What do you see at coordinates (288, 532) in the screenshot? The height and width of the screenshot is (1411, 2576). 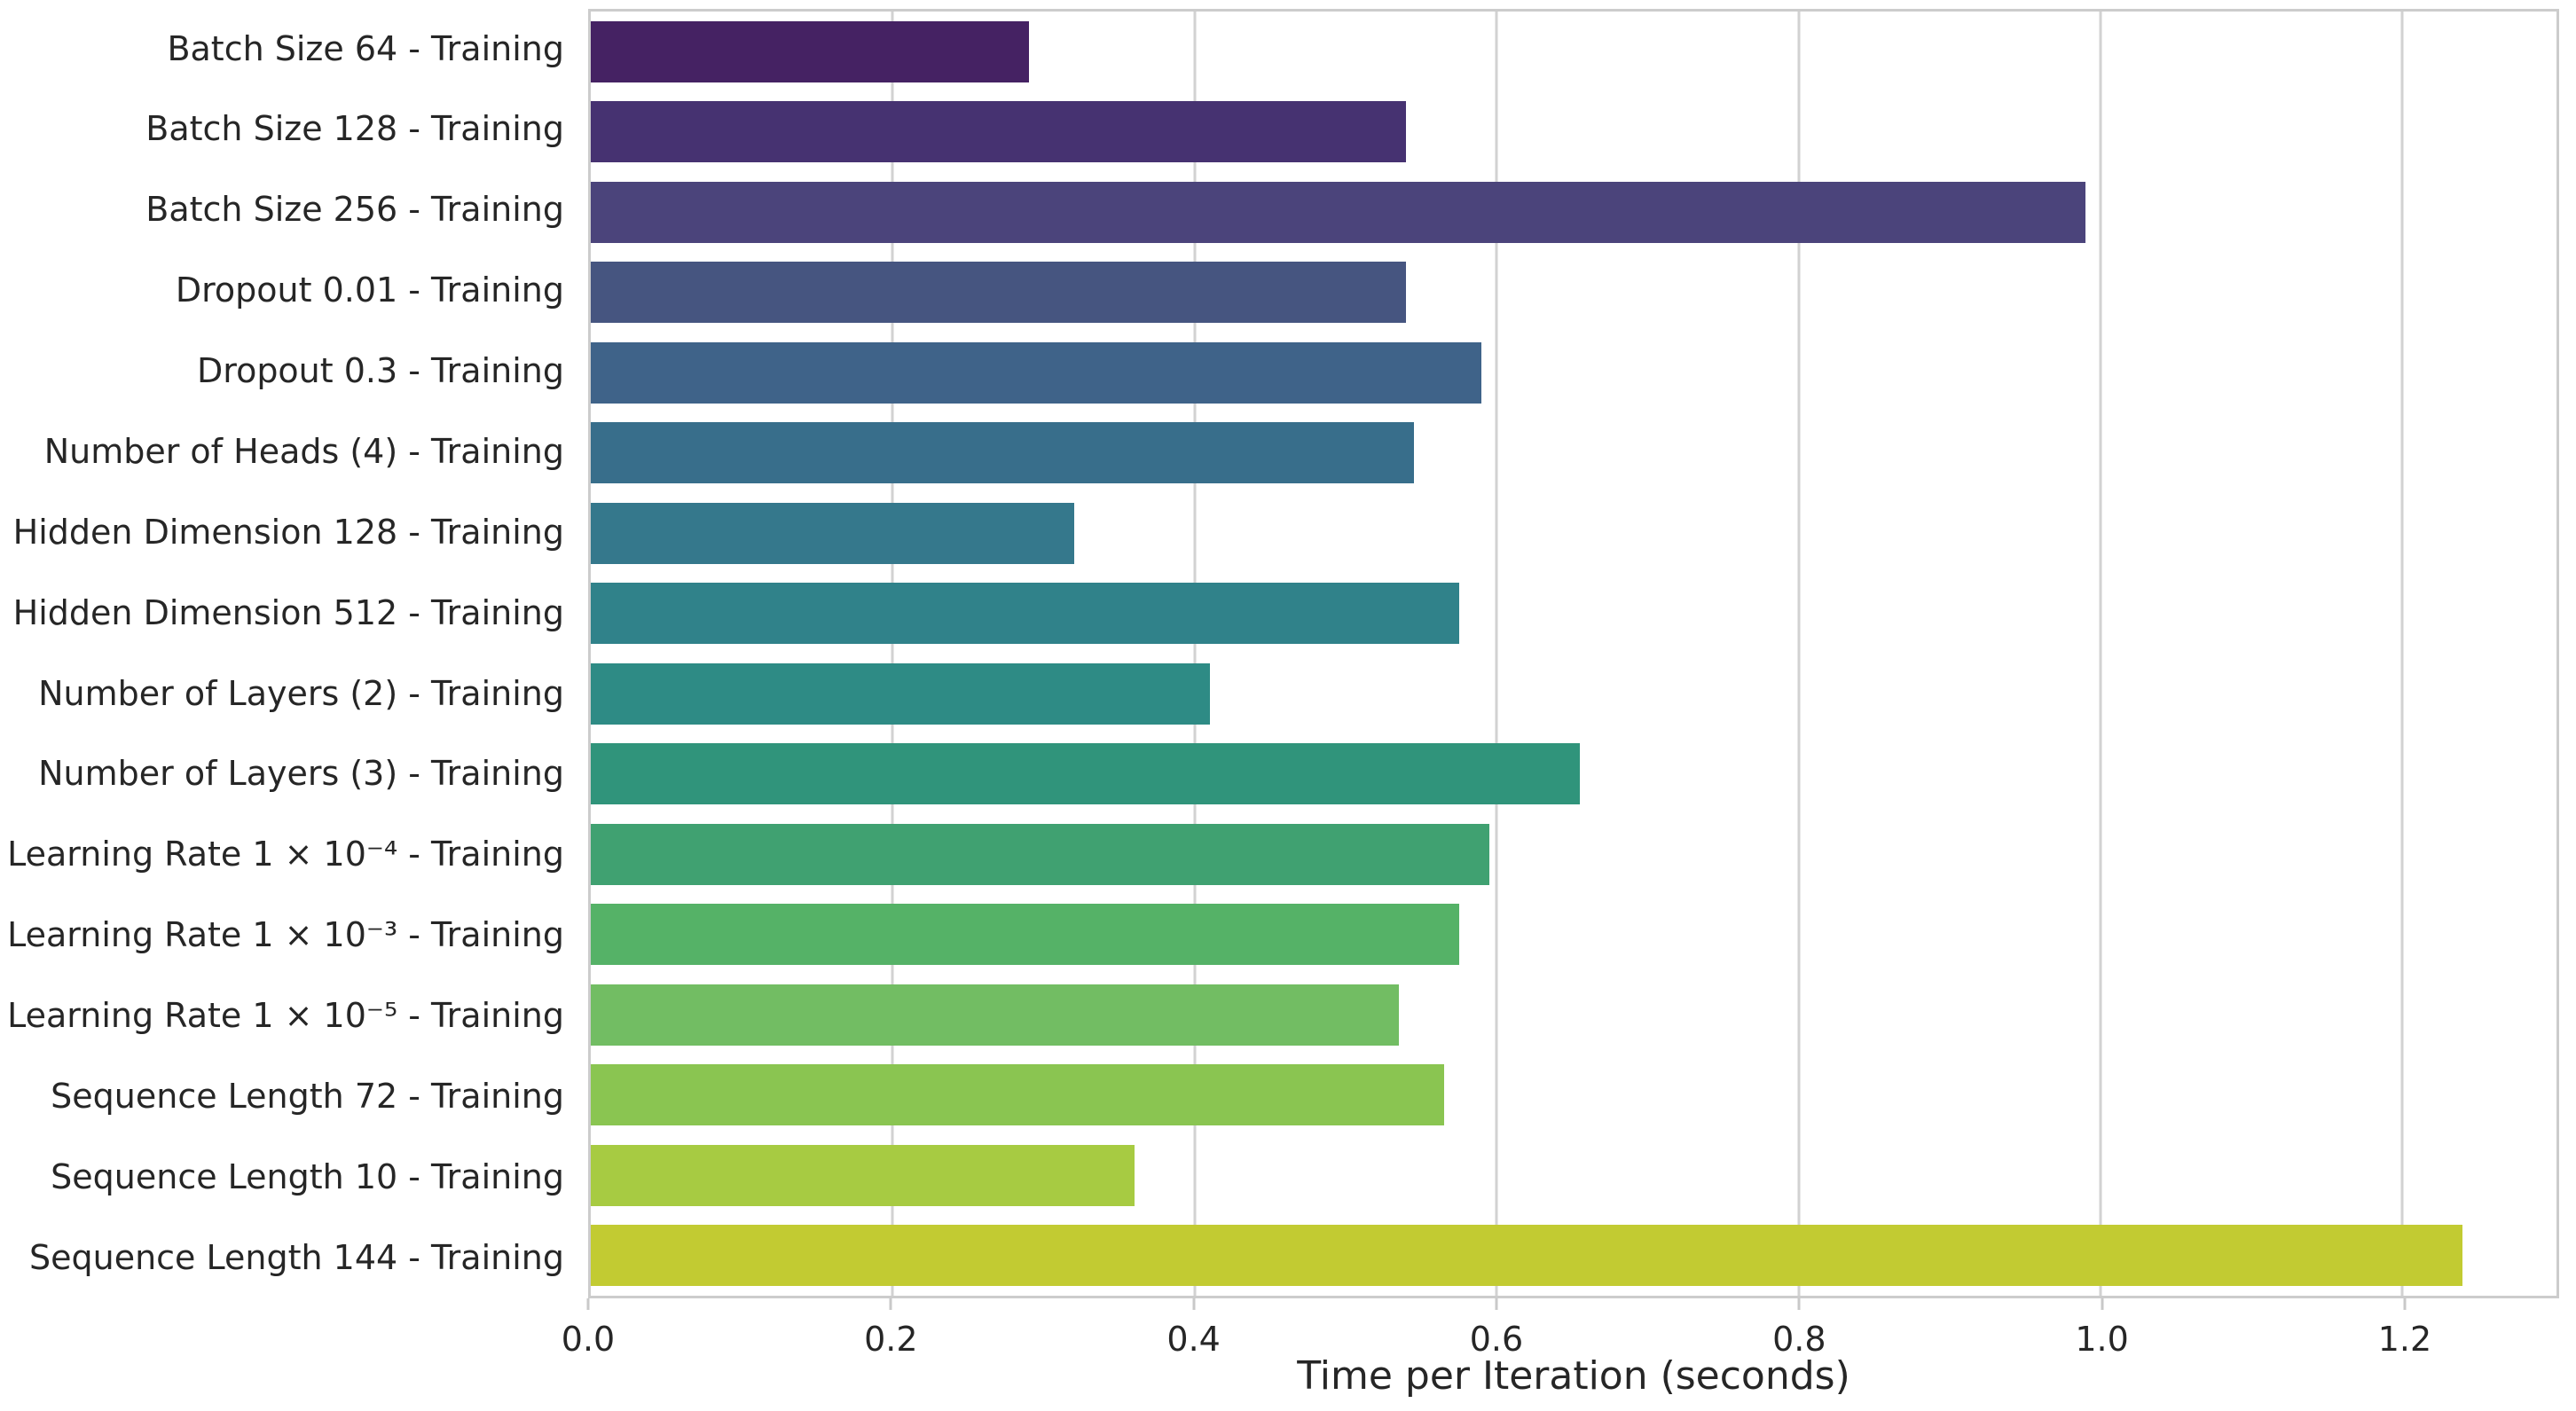 I see `y-axis-label: Hidden Dimension 128 - Training` at bounding box center [288, 532].